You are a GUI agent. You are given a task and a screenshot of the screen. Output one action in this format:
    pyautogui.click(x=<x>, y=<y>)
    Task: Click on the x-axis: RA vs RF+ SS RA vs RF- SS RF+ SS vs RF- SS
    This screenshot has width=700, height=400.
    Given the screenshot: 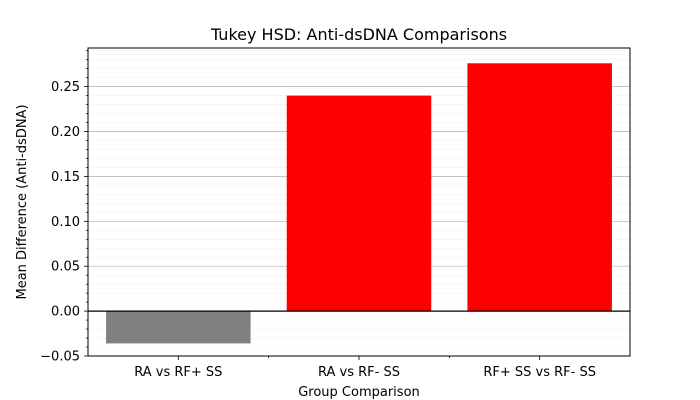 What is the action you would take?
    pyautogui.click(x=365, y=368)
    